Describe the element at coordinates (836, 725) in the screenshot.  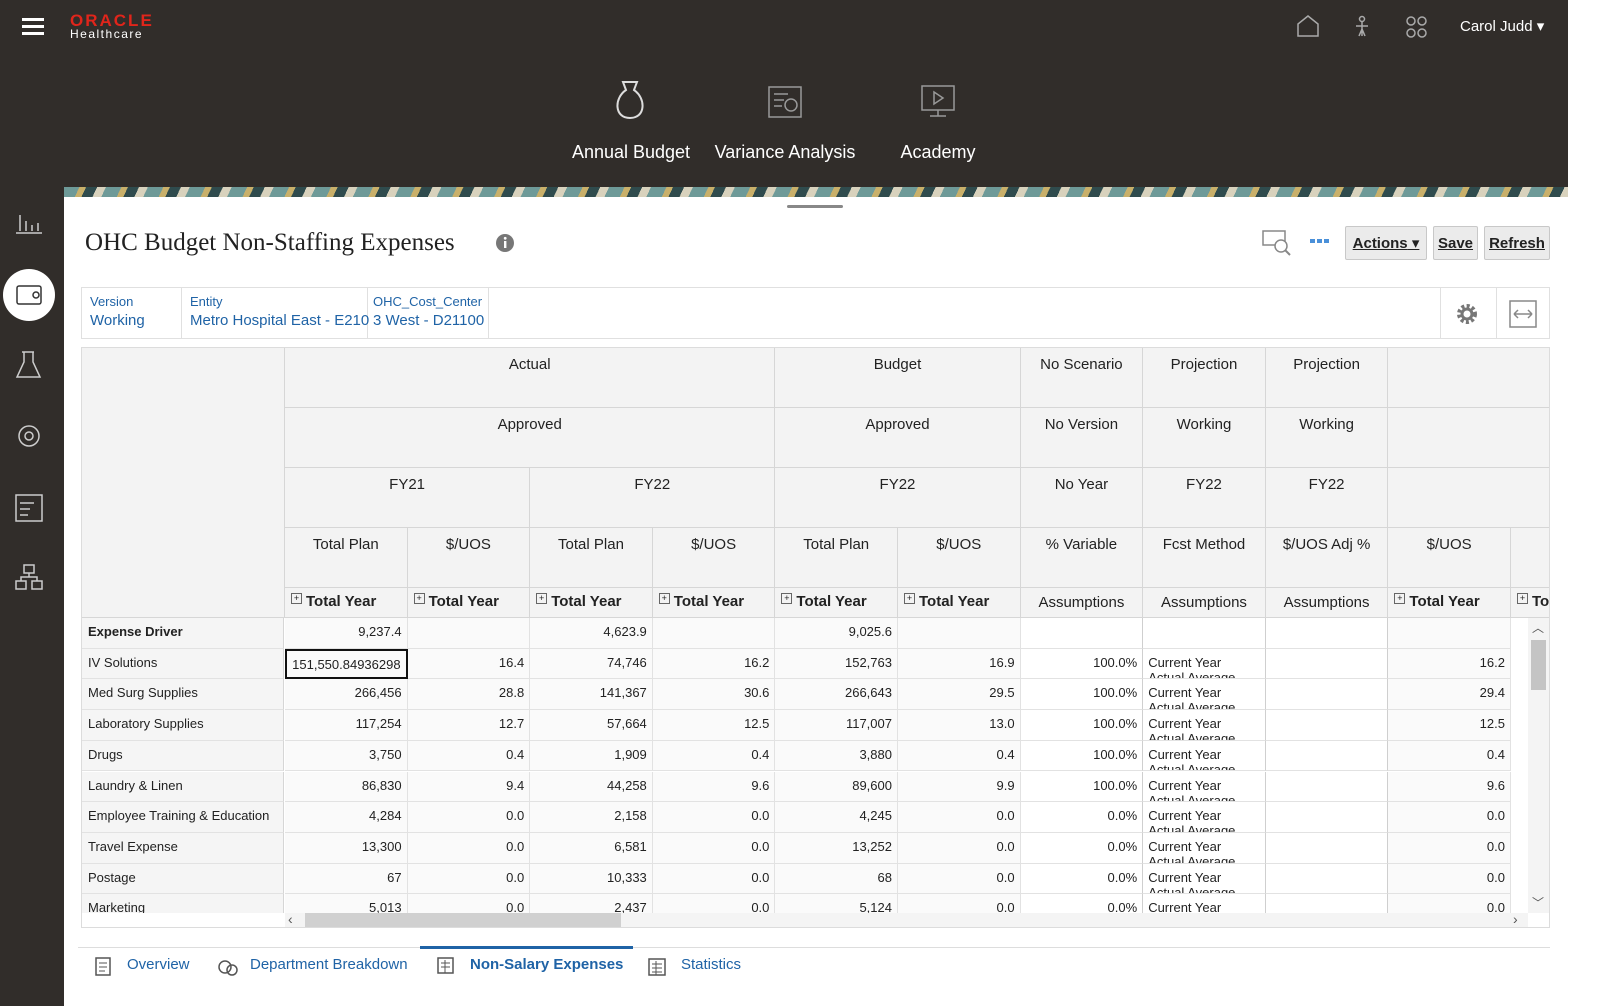
I see `grid-cell: 117,007` at that location.